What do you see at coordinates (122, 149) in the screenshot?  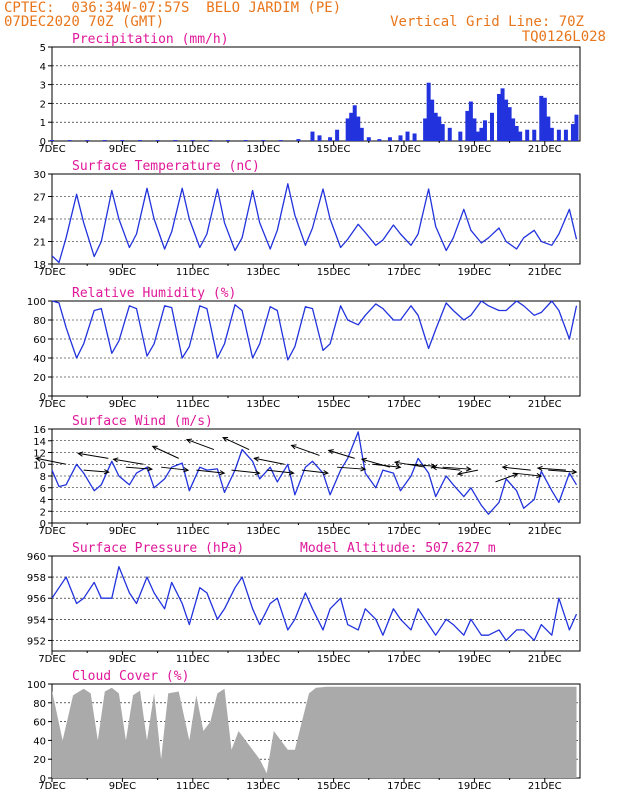 I see `x-tick-label: 9DEC` at bounding box center [122, 149].